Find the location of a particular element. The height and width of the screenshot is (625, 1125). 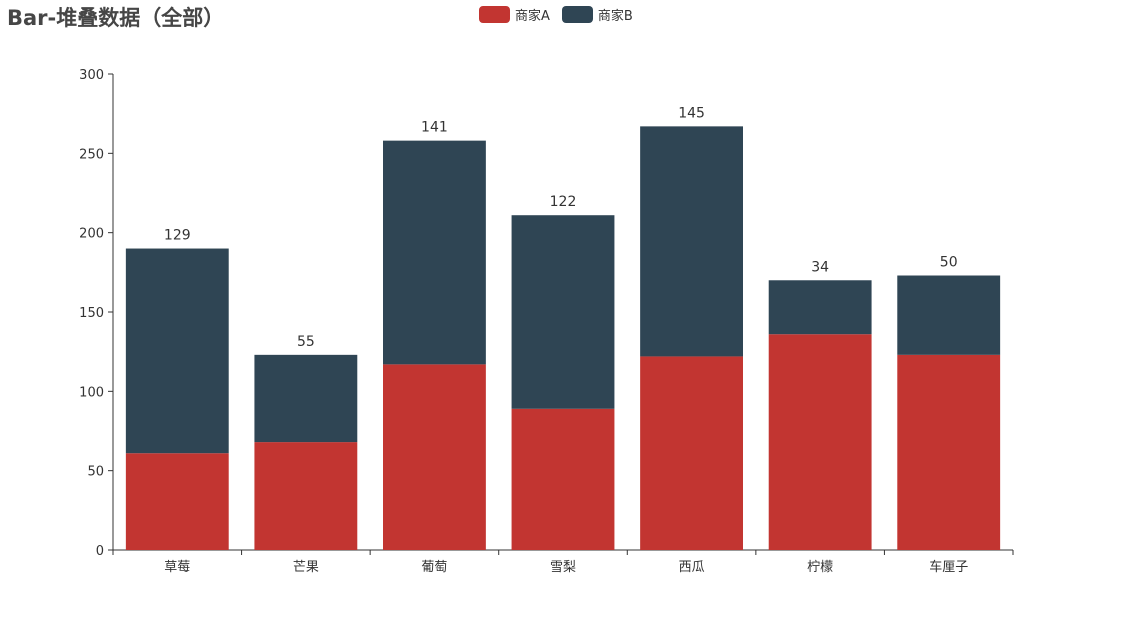

y-tick-label: 150 is located at coordinates (91, 313).